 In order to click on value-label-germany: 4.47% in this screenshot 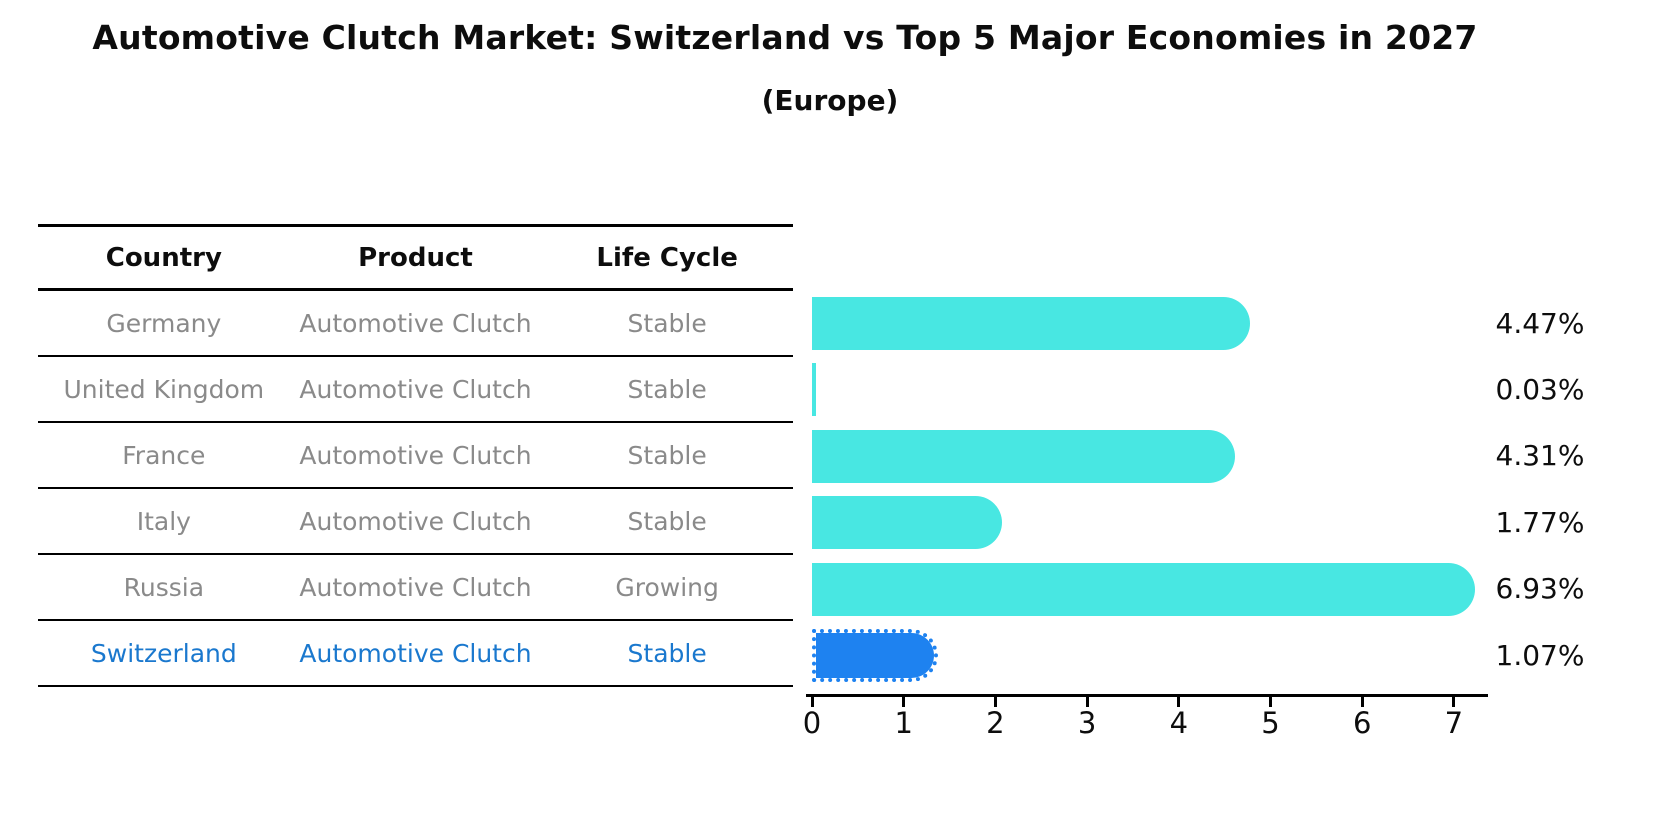, I will do `click(1540, 323)`.